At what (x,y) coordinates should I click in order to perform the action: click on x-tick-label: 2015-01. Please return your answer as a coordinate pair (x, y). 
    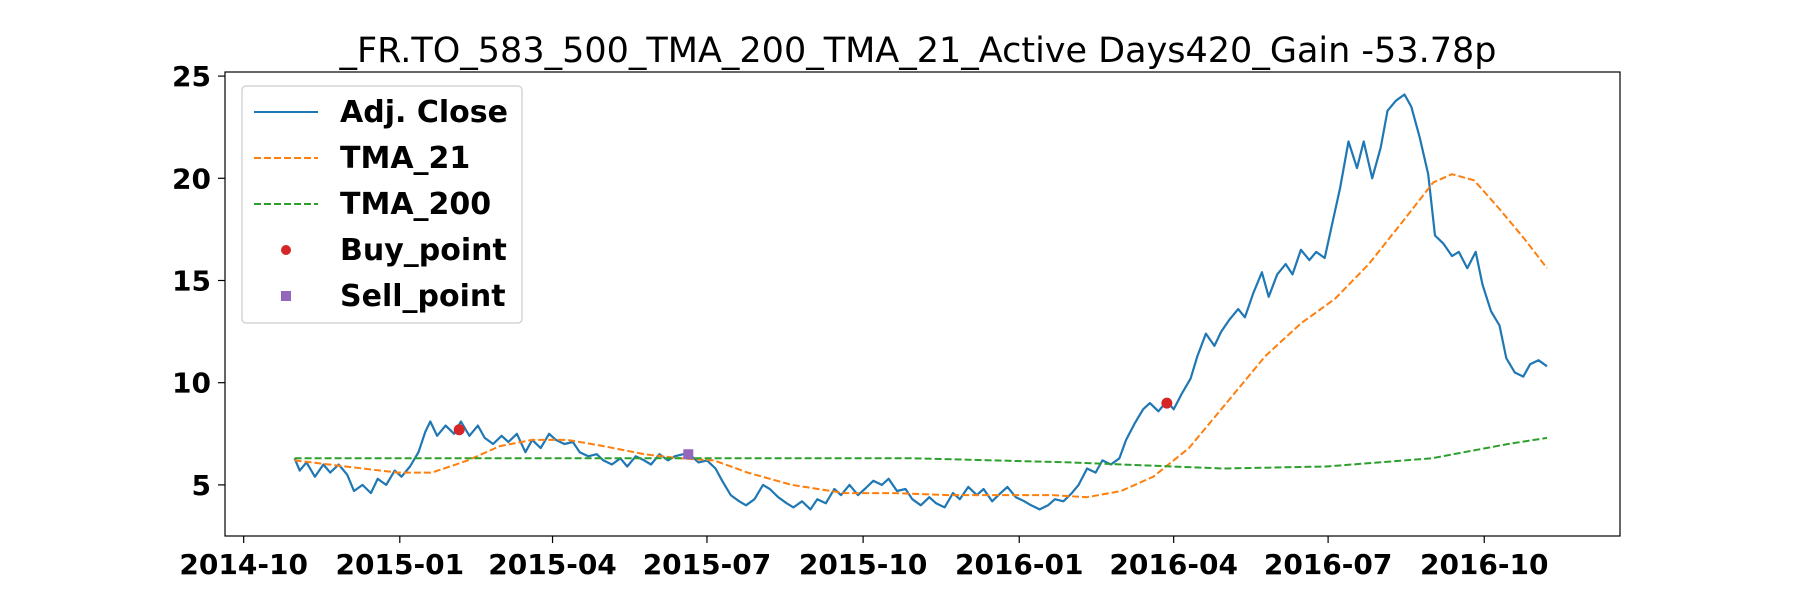
    Looking at the image, I should click on (400, 564).